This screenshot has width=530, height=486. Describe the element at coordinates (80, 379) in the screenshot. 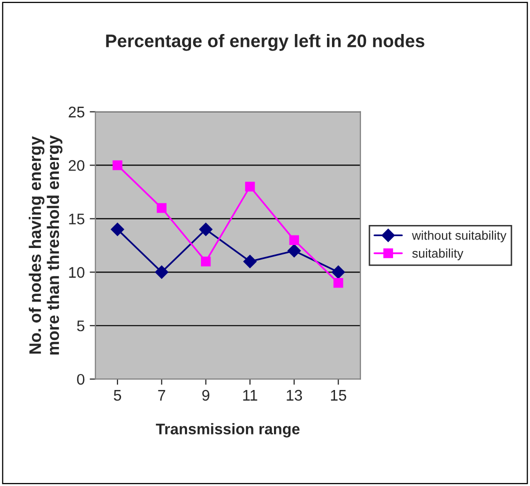

I see `y-tick-label: 0` at that location.